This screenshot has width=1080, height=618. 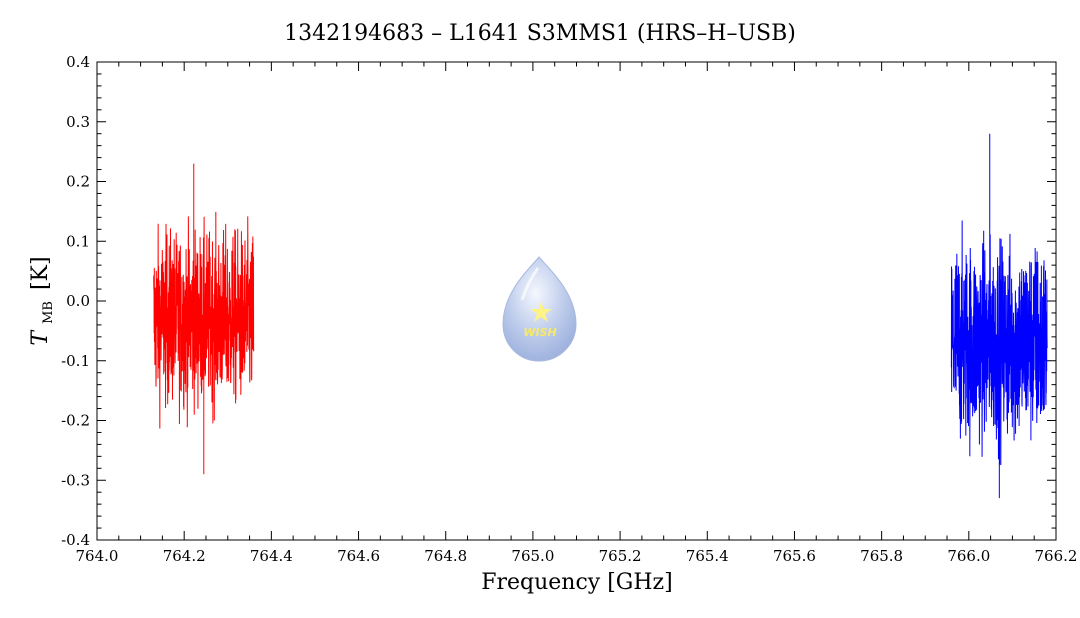 I want to click on y-tick-label: -0.2, so click(x=75, y=421).